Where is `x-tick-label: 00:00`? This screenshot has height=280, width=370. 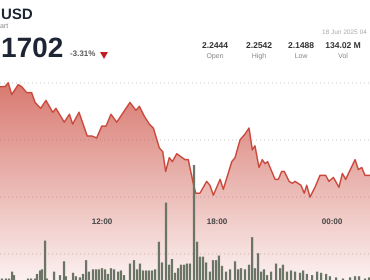 x-tick-label: 00:00 is located at coordinates (332, 221).